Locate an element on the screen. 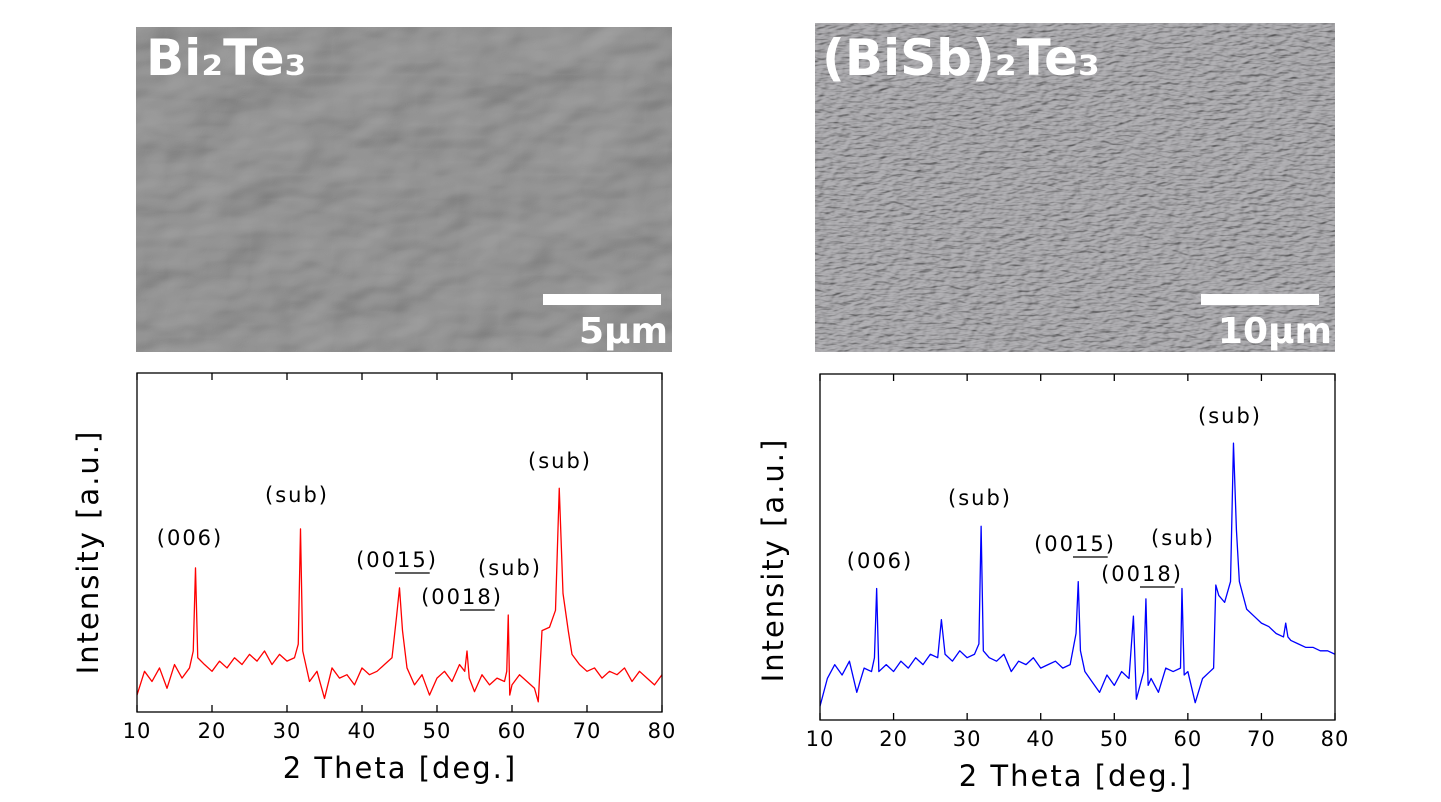  image-label: (BiSb)₂Te₃ is located at coordinates (961, 58).